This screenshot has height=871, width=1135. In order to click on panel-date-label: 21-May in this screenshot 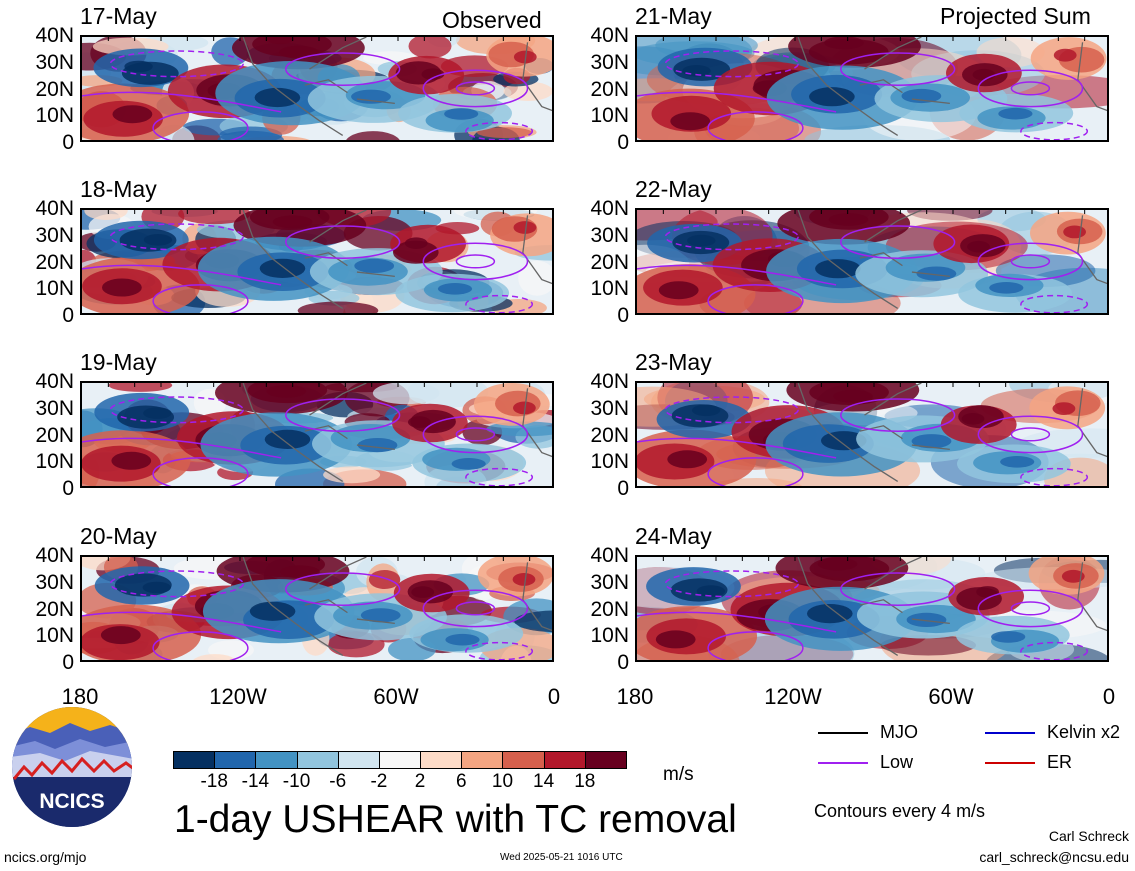, I will do `click(673, 16)`.